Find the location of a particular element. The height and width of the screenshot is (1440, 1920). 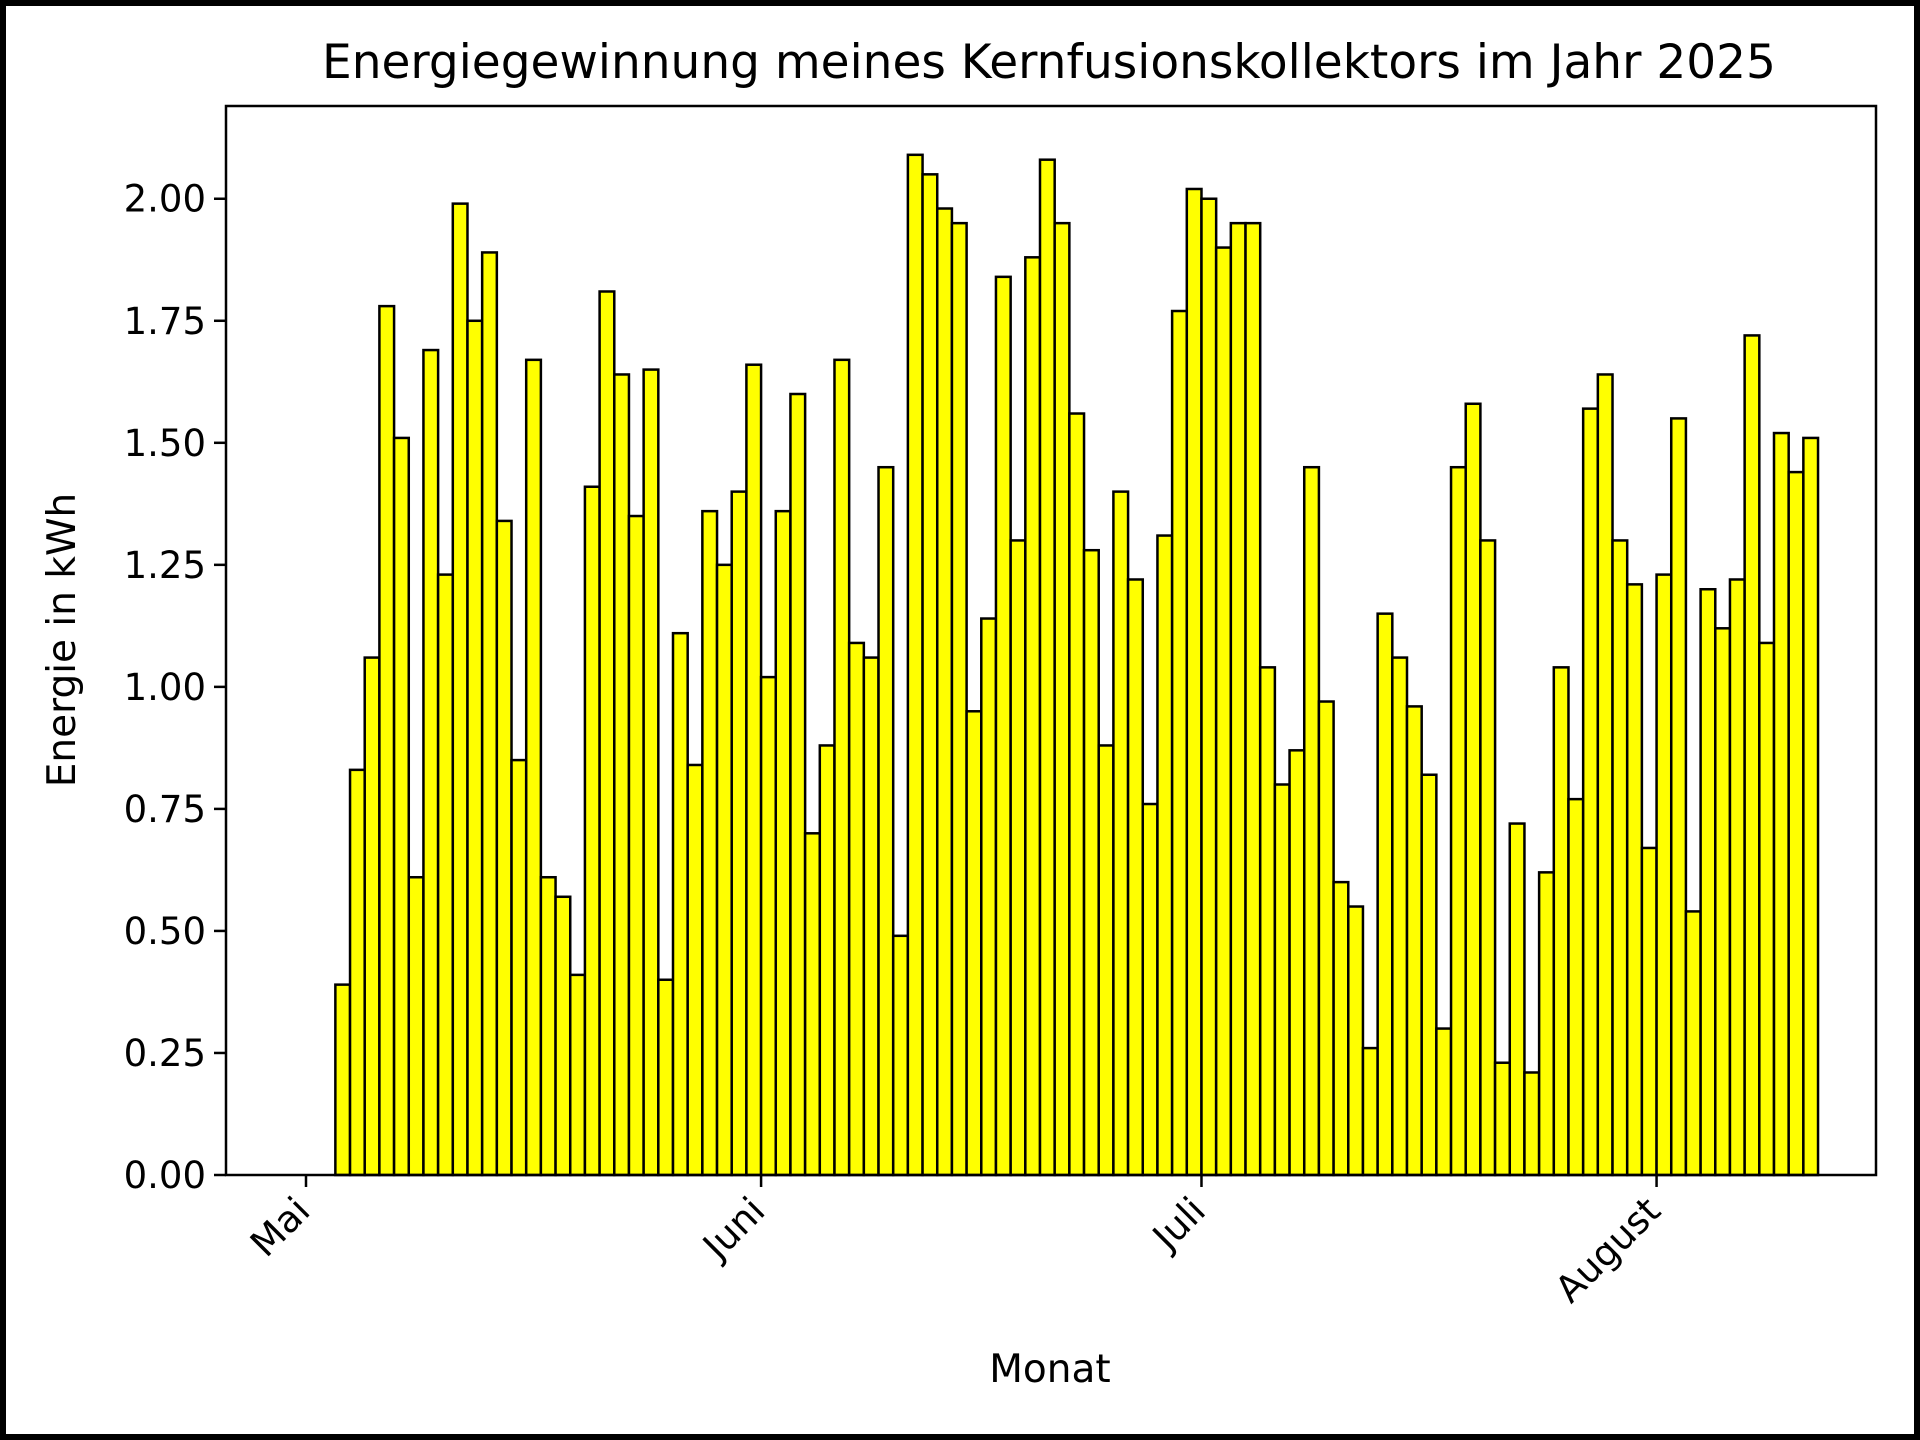

x-axis: Mai Juni Juli August is located at coordinates (955, 1243).